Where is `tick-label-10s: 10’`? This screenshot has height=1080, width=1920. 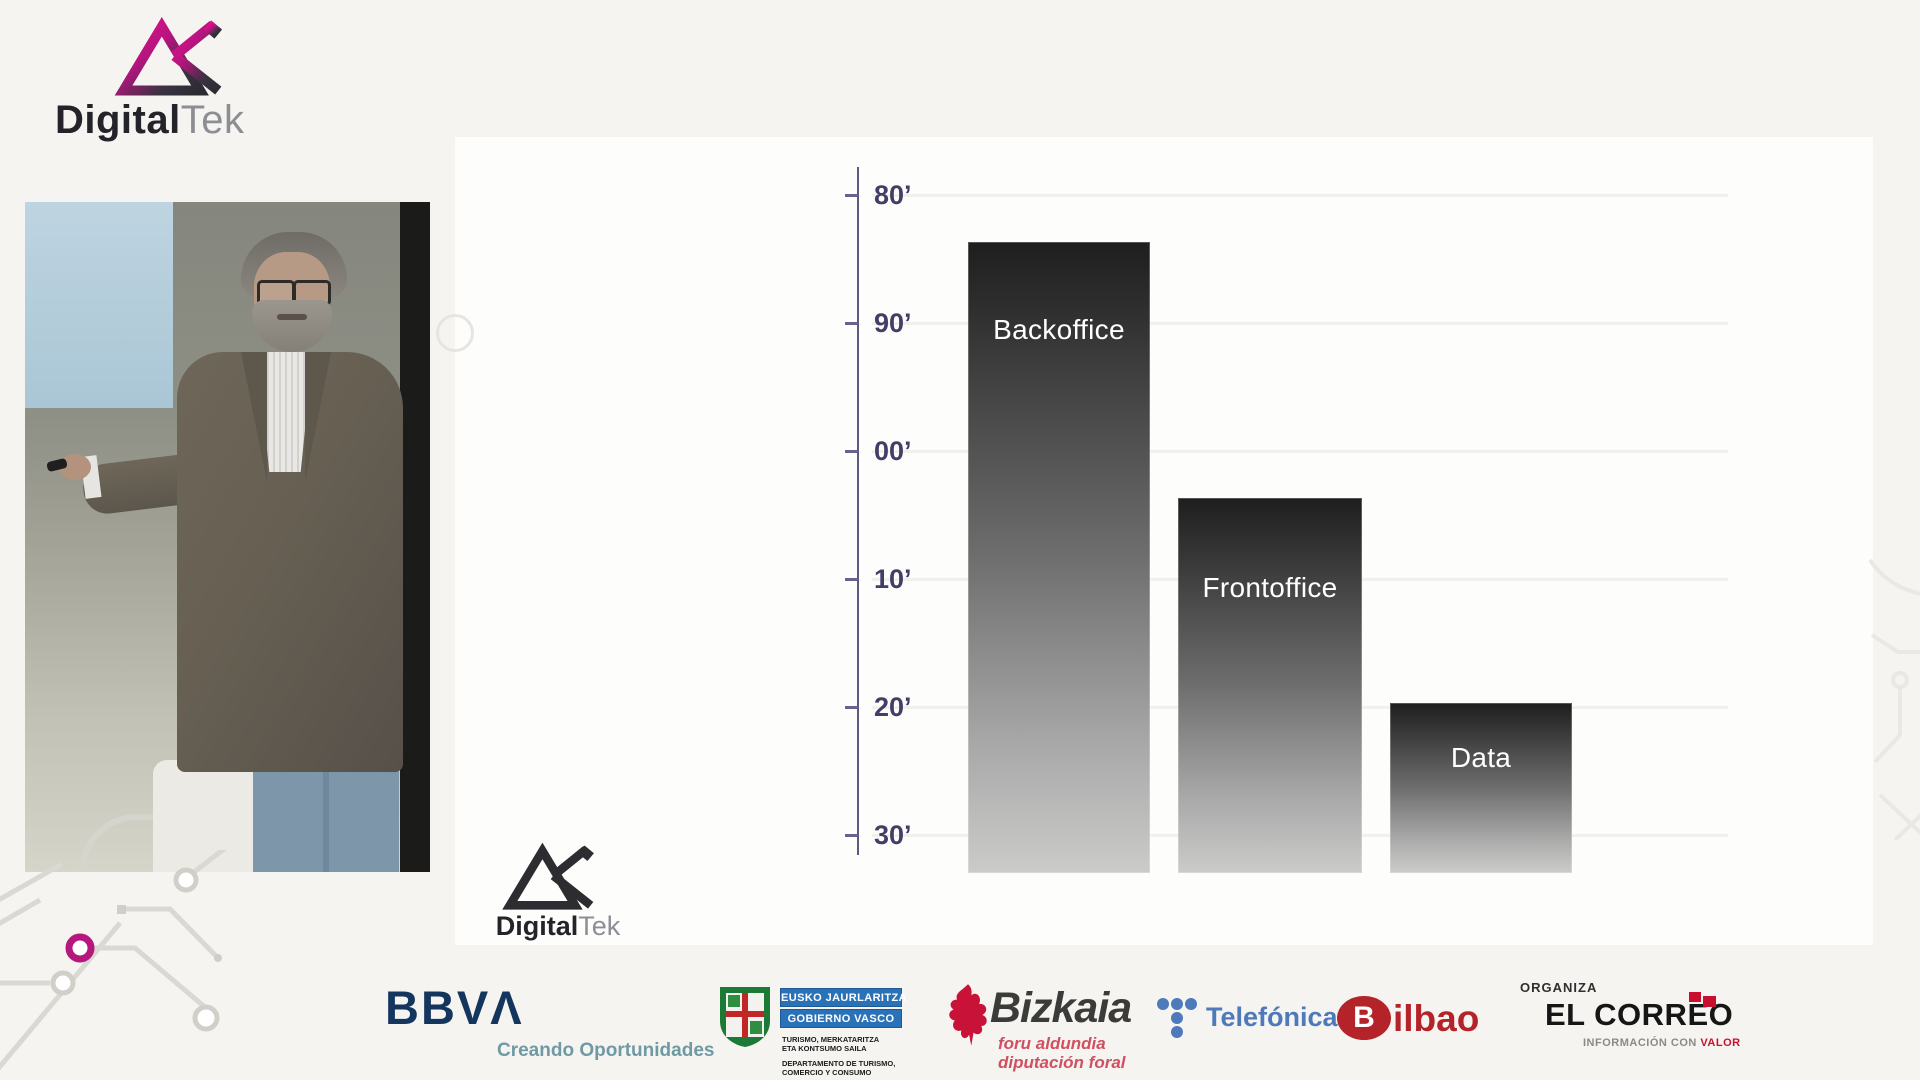 tick-label-10s: 10’ is located at coordinates (893, 579).